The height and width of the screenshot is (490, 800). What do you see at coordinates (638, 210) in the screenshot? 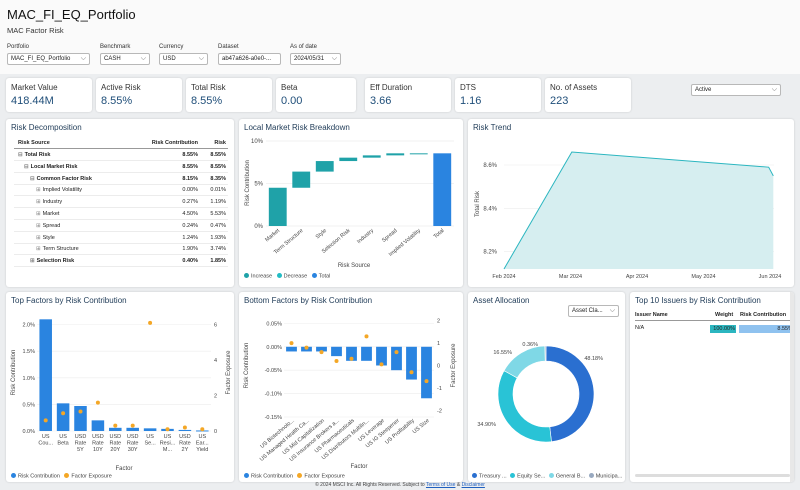
I see `risk-trend-line` at bounding box center [638, 210].